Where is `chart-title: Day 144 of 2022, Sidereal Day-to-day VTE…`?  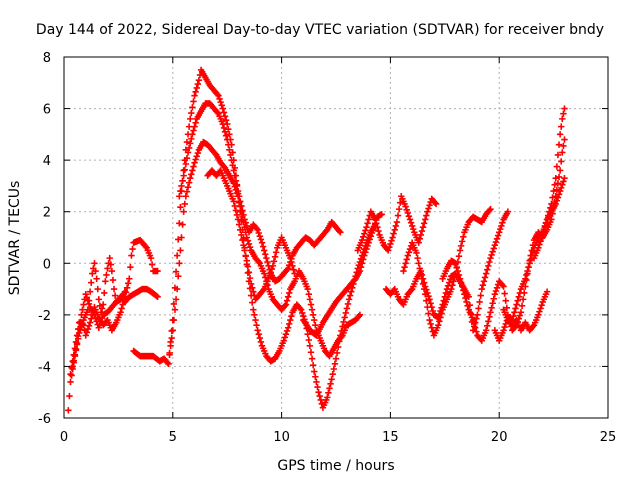
chart-title: Day 144 of 2022, Sidereal Day-to-day VTE… is located at coordinates (320, 30).